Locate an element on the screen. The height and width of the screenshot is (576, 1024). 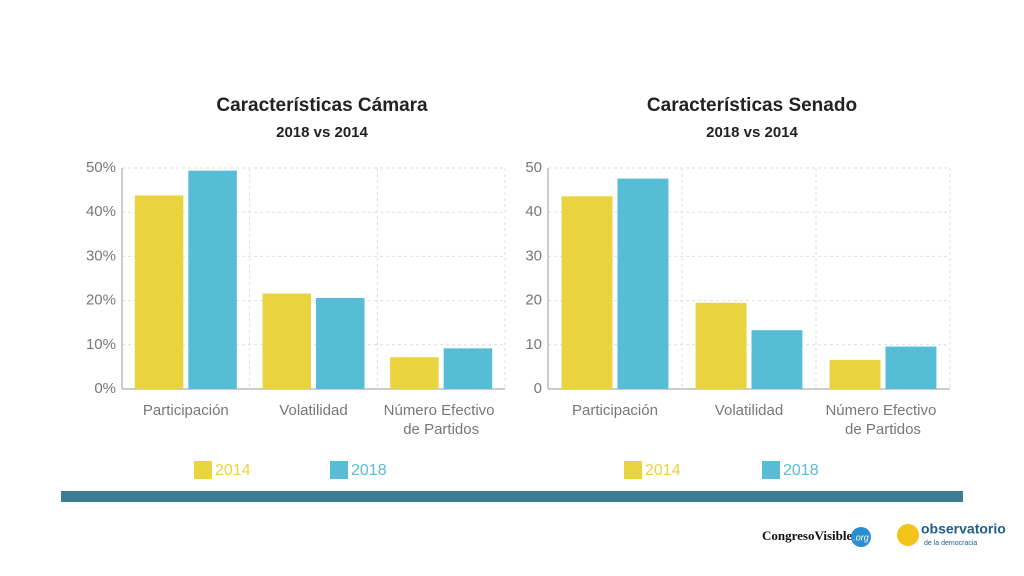
chart-title: Características Senado is located at coordinates (752, 105).